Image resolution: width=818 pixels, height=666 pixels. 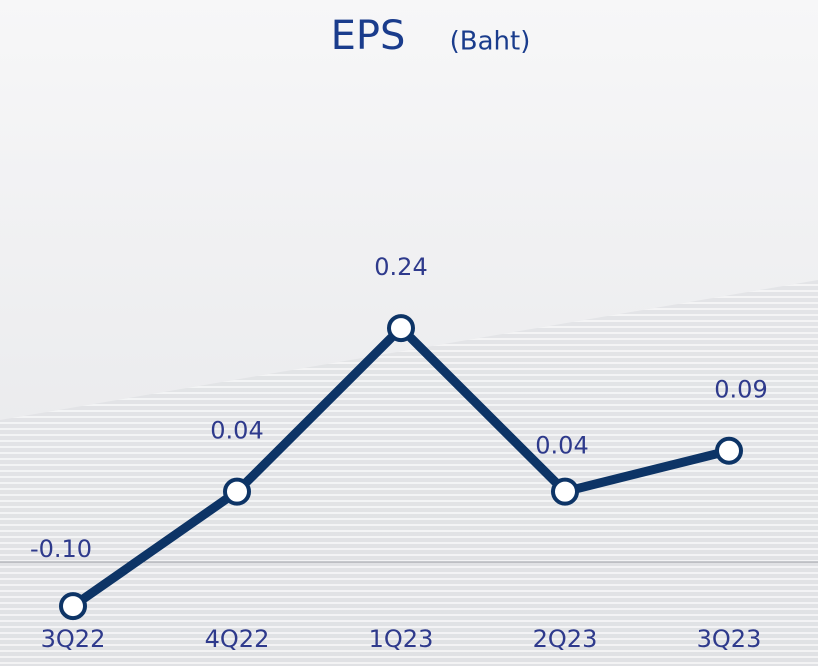 I want to click on x-tick-label: 4Q22, so click(x=237, y=639).